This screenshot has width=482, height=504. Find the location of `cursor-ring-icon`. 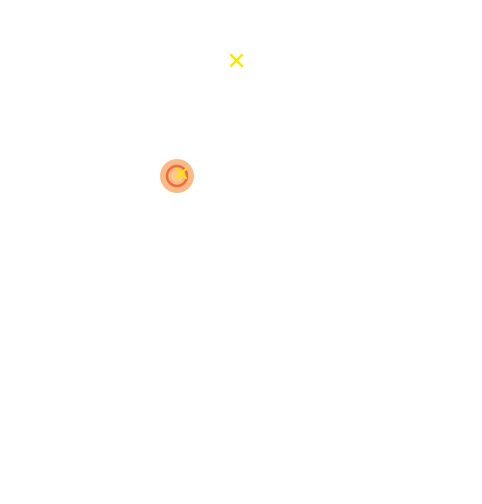

cursor-ring-icon is located at coordinates (177, 176).